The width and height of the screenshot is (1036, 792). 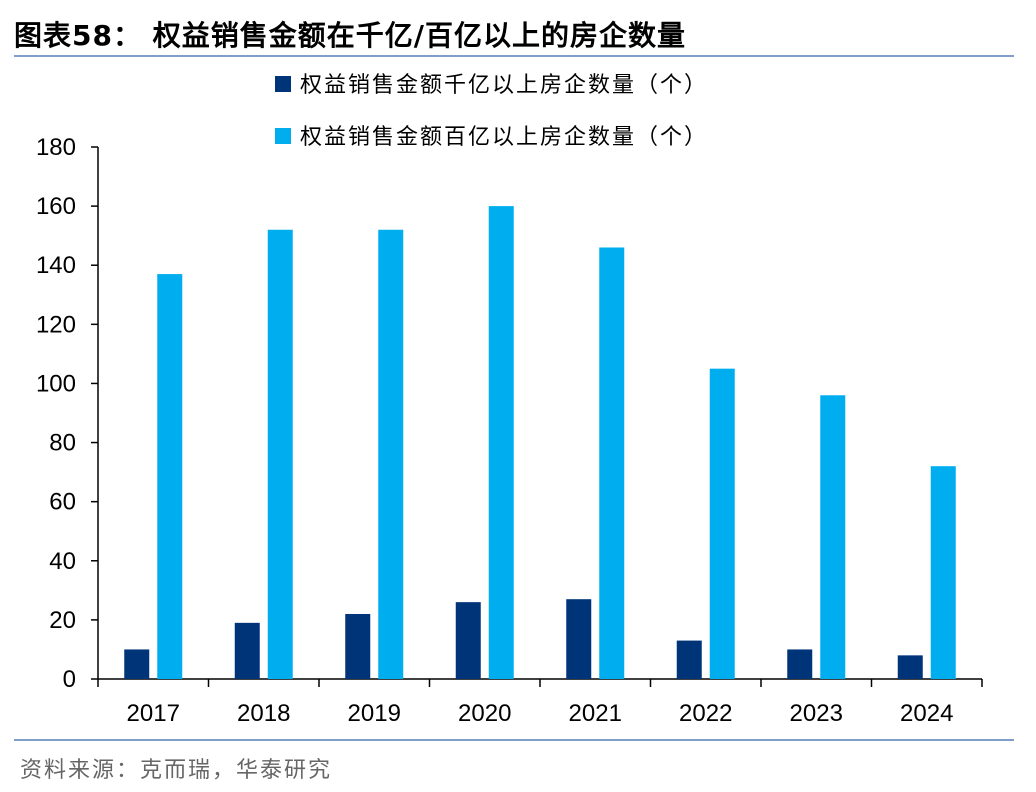 I want to click on bar-over-10b-2019, so click(x=391, y=454).